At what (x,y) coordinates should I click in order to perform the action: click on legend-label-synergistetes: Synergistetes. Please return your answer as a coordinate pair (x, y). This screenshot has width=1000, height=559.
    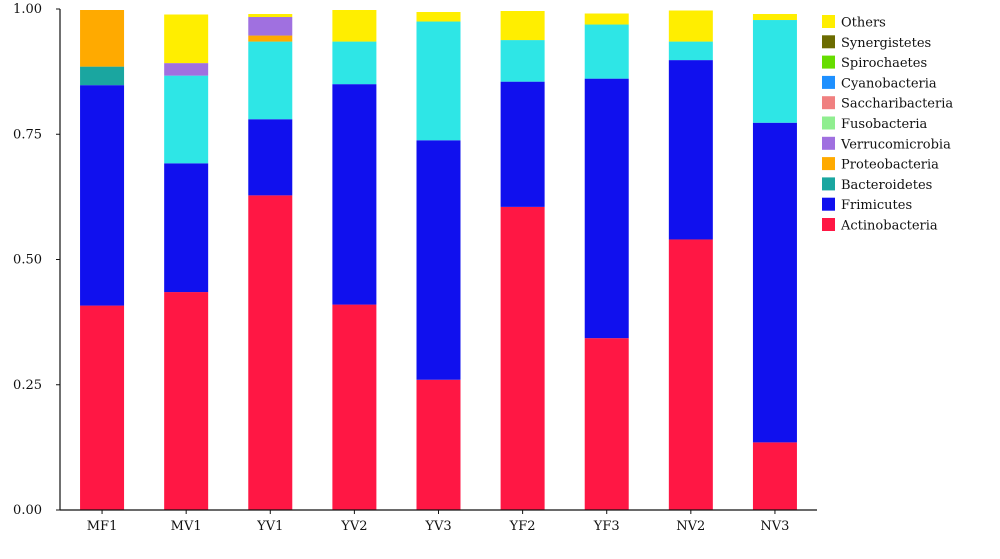
    Looking at the image, I should click on (886, 43).